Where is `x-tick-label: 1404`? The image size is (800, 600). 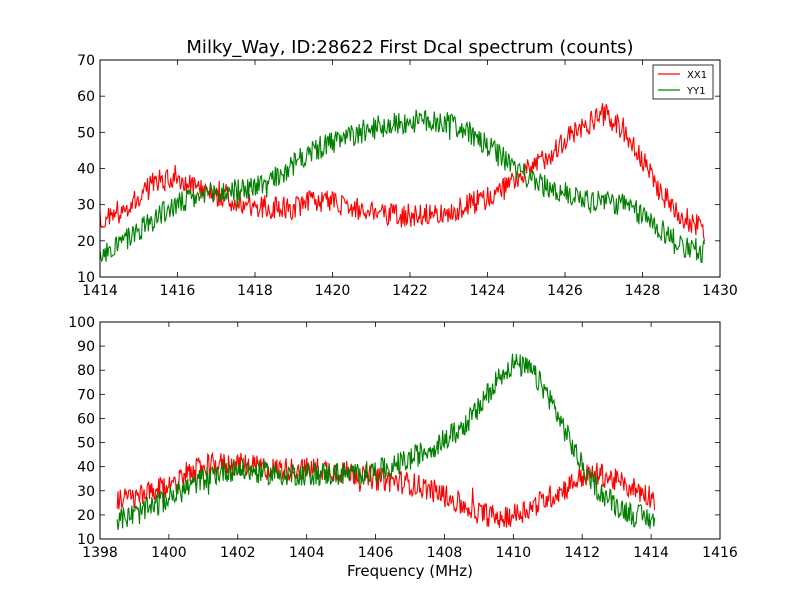 x-tick-label: 1404 is located at coordinates (307, 553).